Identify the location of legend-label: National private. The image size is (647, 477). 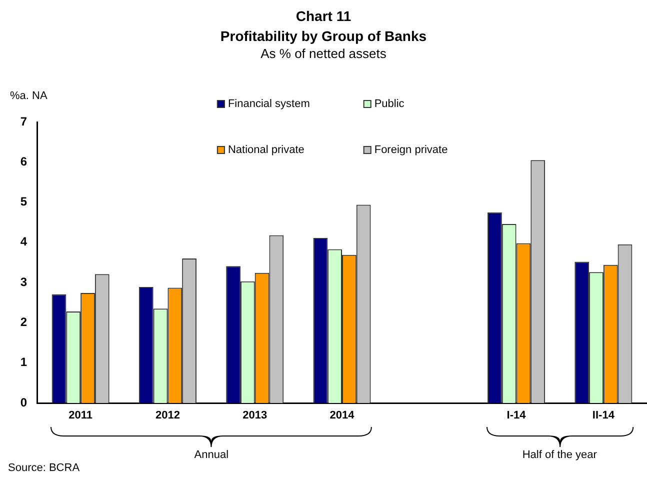
(266, 150).